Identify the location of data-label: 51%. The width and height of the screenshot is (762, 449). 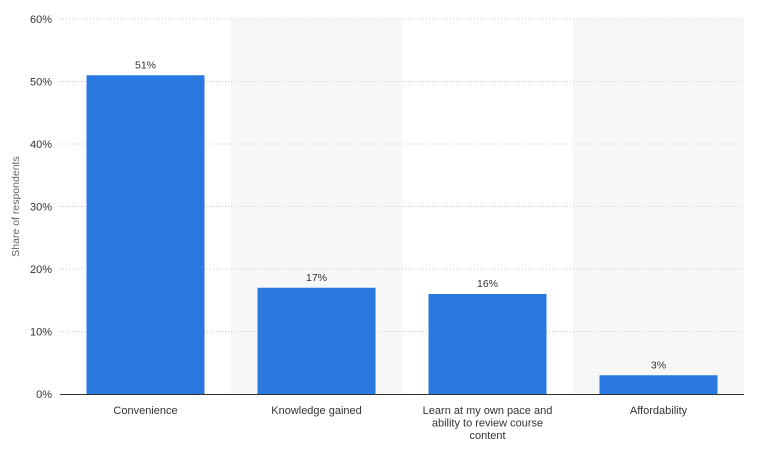
(145, 65).